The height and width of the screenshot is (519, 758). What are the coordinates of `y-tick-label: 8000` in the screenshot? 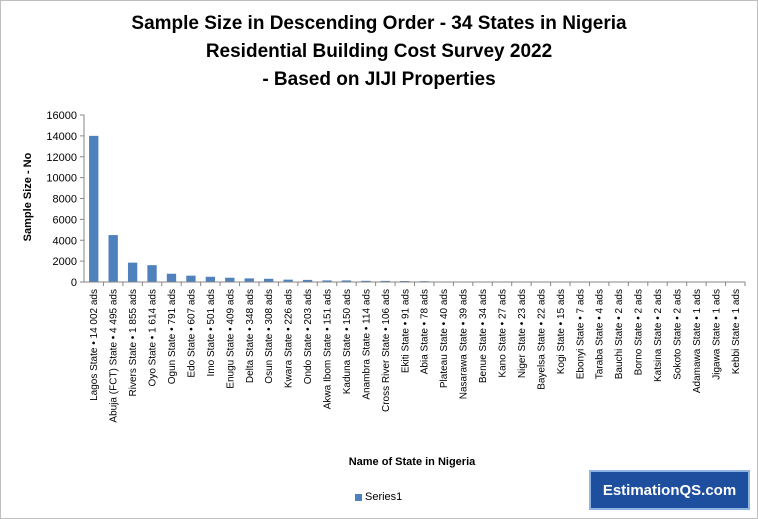 It's located at (65, 200).